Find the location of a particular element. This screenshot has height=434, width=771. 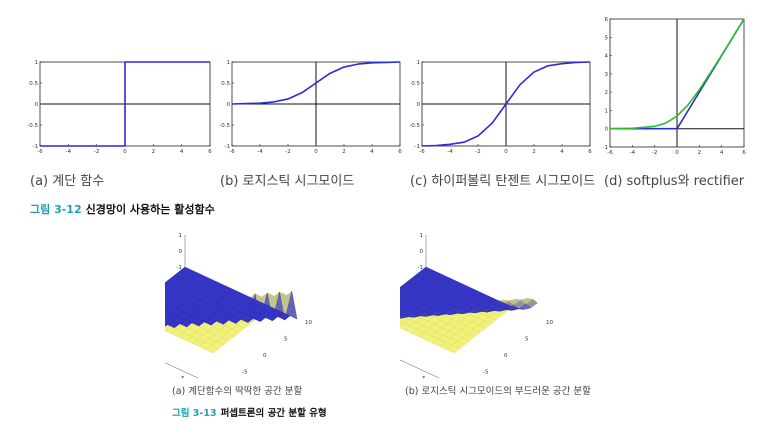

plot-logistic-sigmoid: -6 -4 -2 0 2 4 6 1 0.5 0 -0.5 -1 is located at coordinates (311, 107).